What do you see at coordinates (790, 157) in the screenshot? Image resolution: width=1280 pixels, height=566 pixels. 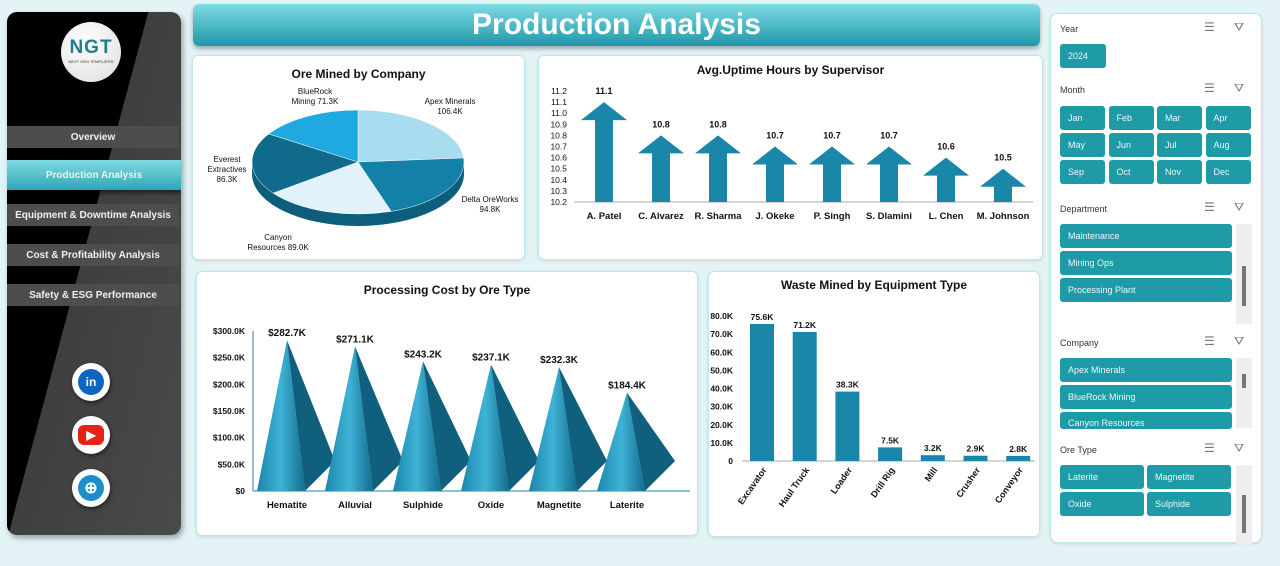 I see `uptime-chart-panel: Avg.Uptime Hours by Supervisor` at bounding box center [790, 157].